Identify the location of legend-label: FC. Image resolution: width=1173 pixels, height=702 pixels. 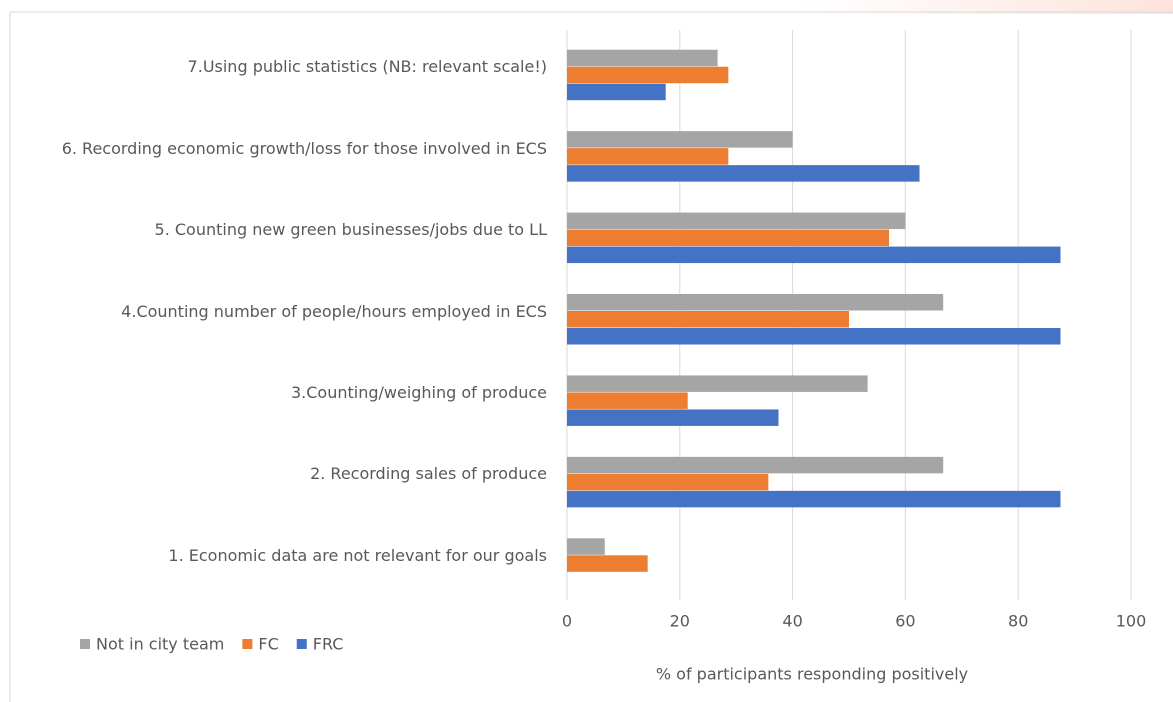
(268, 644).